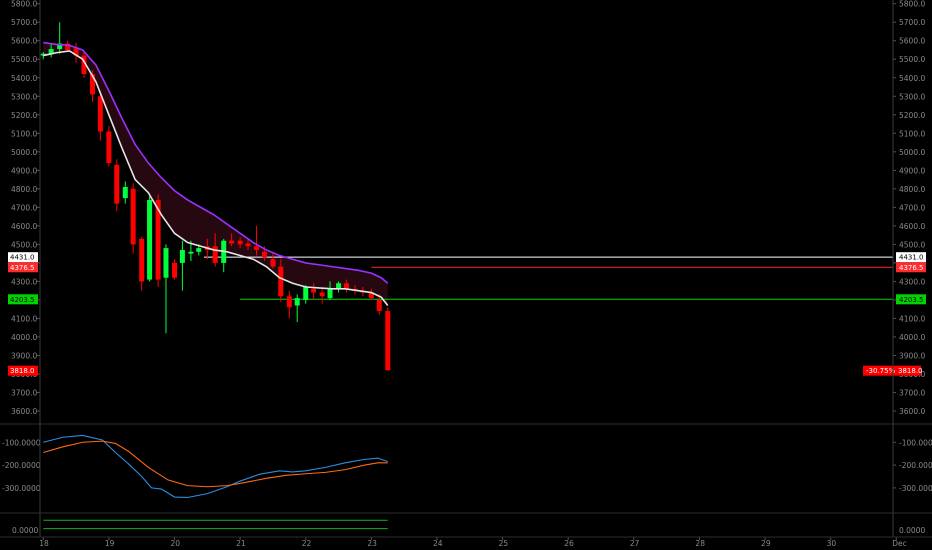 This screenshot has width=932, height=550. Describe the element at coordinates (912, 244) in the screenshot. I see `y-tick-label-right: 4500.0` at that location.